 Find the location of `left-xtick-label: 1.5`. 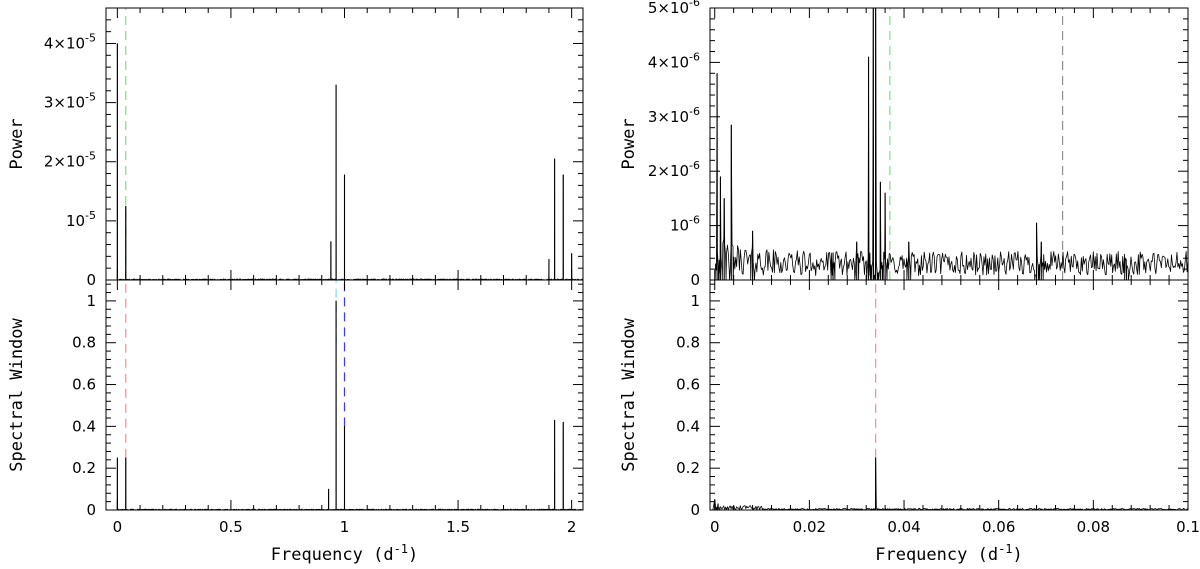

left-xtick-label: 1.5 is located at coordinates (458, 527).